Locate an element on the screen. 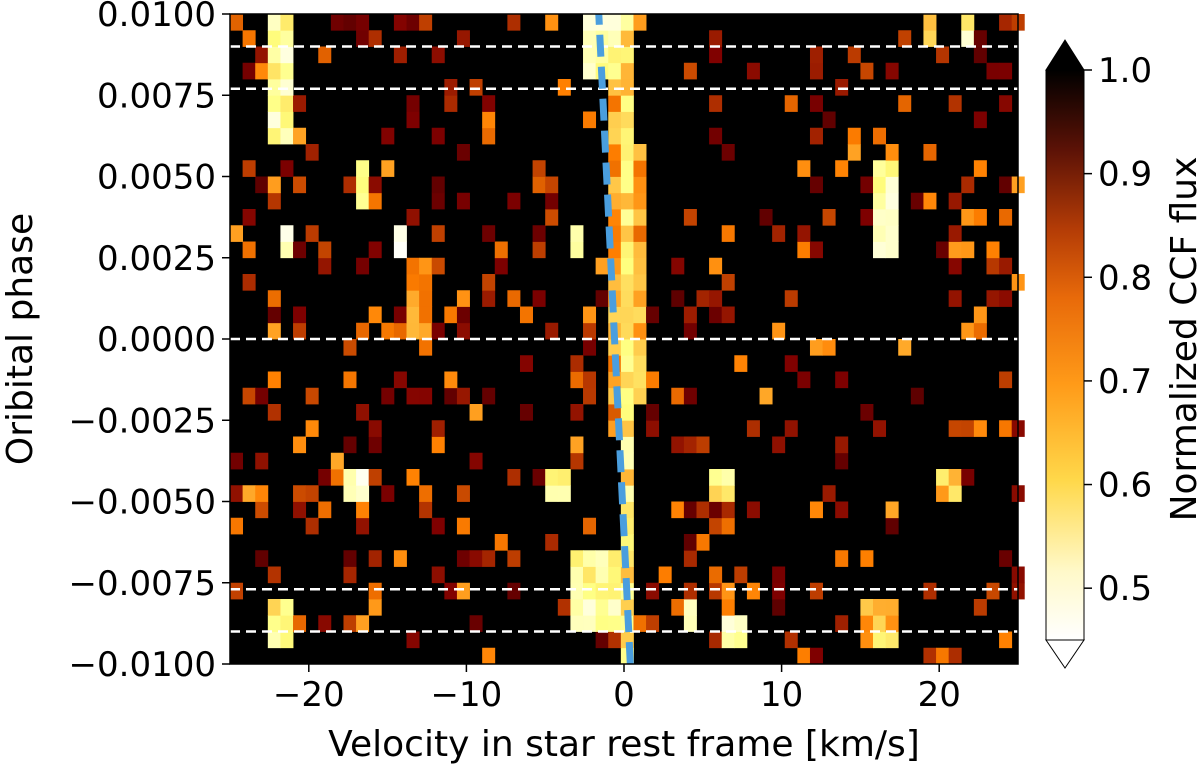 The image size is (1200, 764). y-axis-label: Oribital phase is located at coordinates (20, 339).